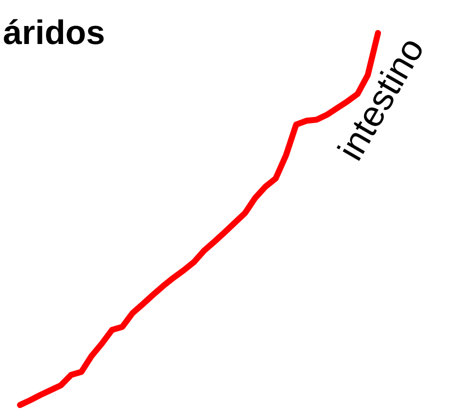 Image resolution: width=450 pixels, height=409 pixels. Describe the element at coordinates (54, 33) in the screenshot. I see `chart-title: áridos` at that location.